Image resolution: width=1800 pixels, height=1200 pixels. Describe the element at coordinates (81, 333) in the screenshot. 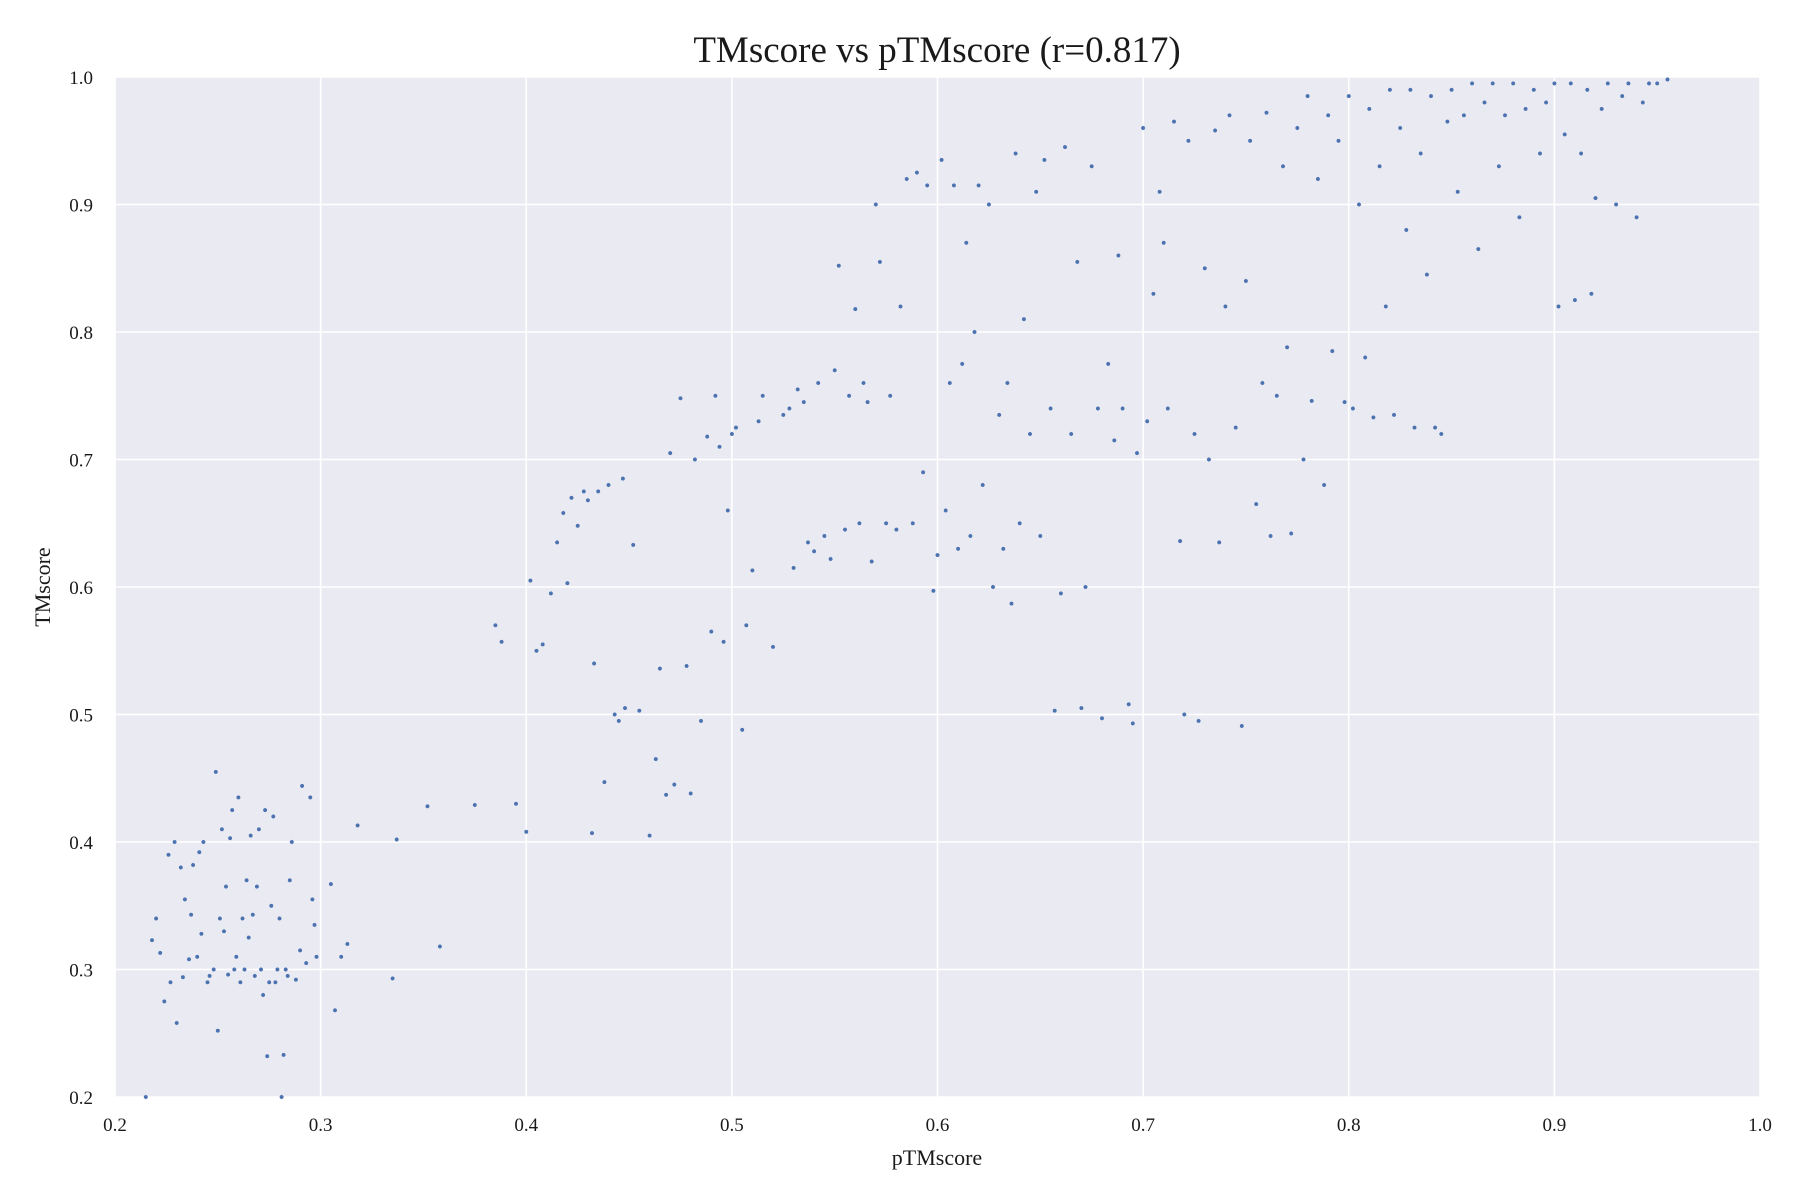

I see `y-tick-label: 0.8` at that location.